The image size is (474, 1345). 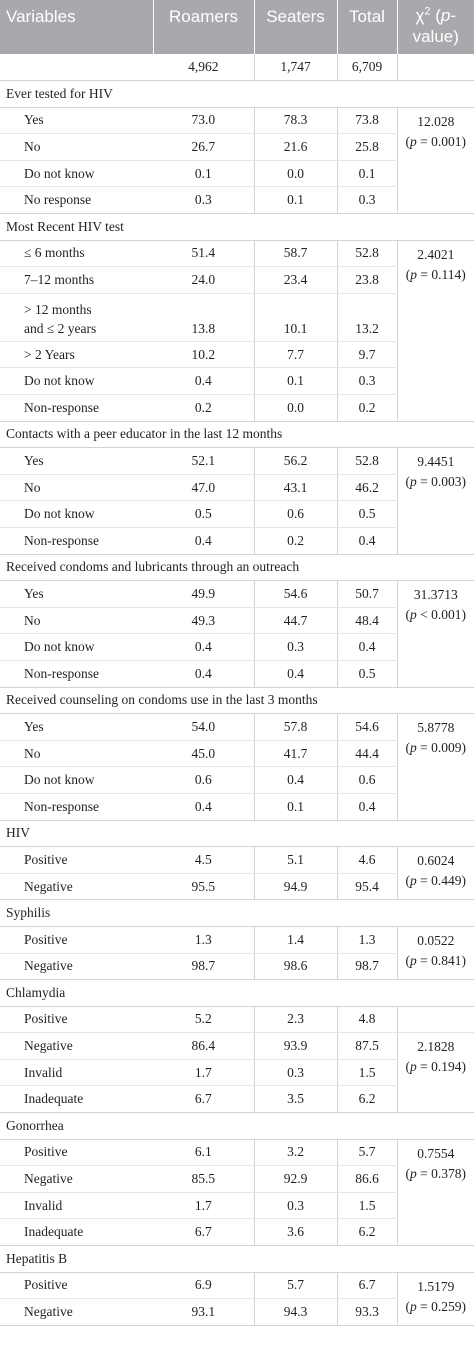 I want to click on chi-square-value: 1.5179, so click(x=436, y=1286).